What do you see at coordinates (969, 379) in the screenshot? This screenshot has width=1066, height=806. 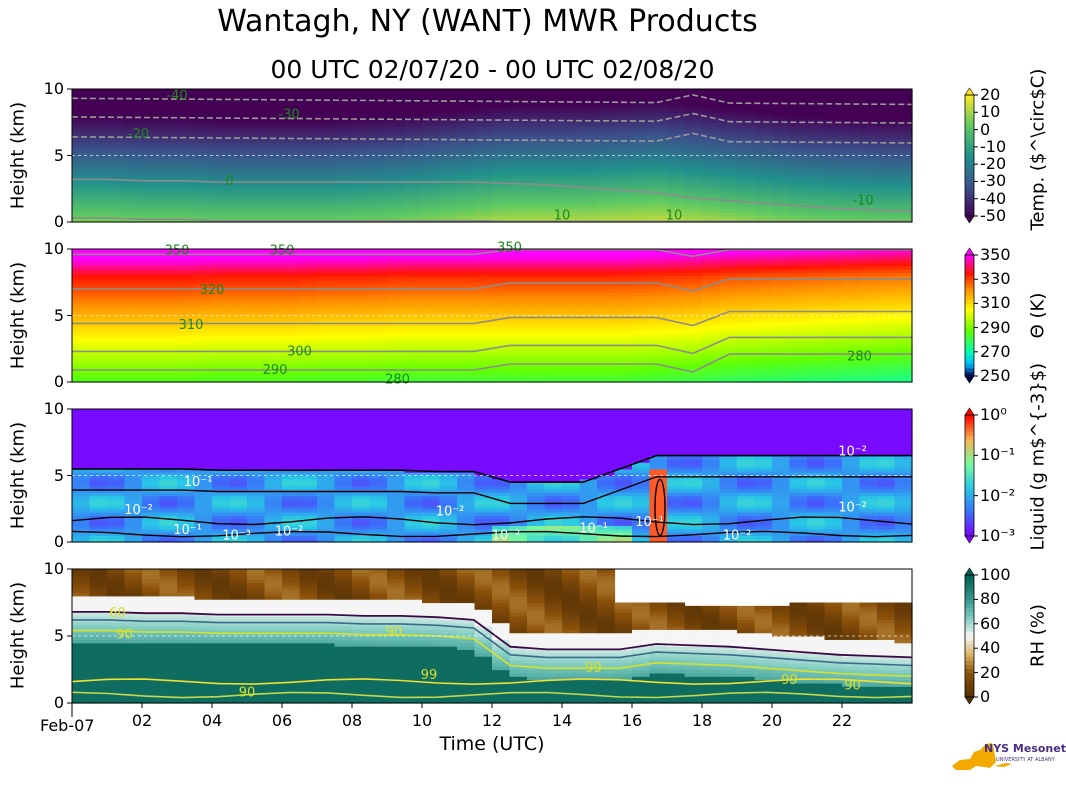 I see `colorbar-extend-bottom` at bounding box center [969, 379].